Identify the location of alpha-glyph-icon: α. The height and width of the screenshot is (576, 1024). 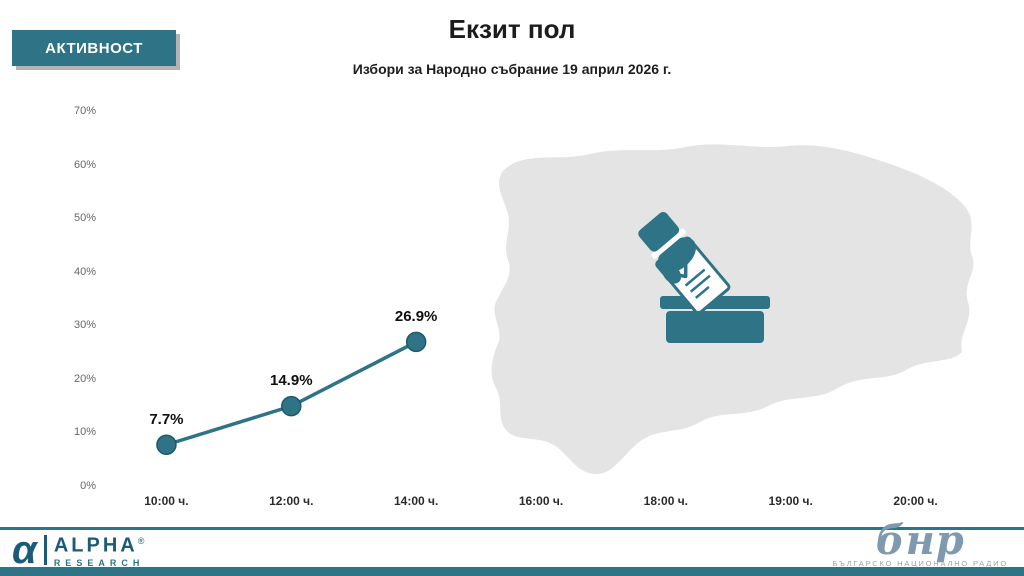
(24, 549).